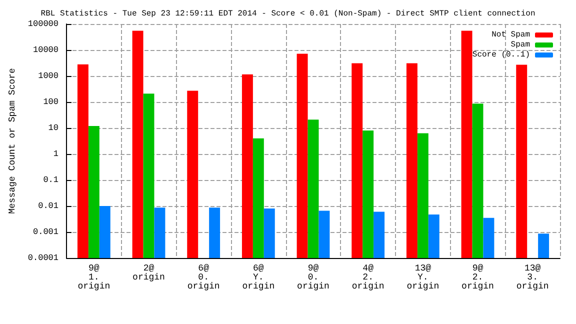 Image resolution: width=576 pixels, height=324 pixels. Describe the element at coordinates (48, 76) in the screenshot. I see `y-tick-label: 1000` at that location.